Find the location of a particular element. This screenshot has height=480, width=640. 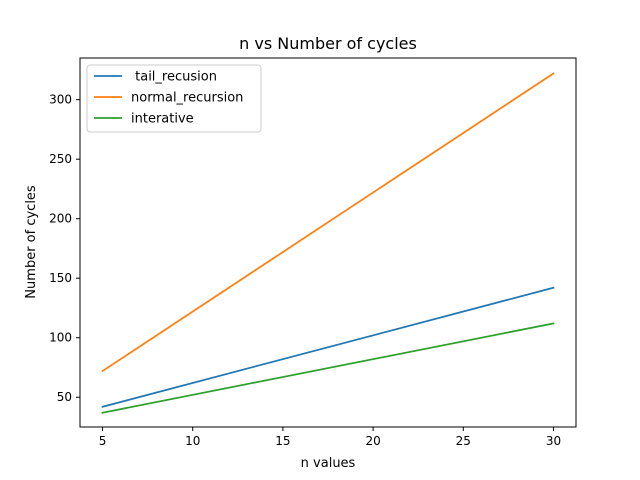

legend-label-1: normal_recursion is located at coordinates (187, 98).